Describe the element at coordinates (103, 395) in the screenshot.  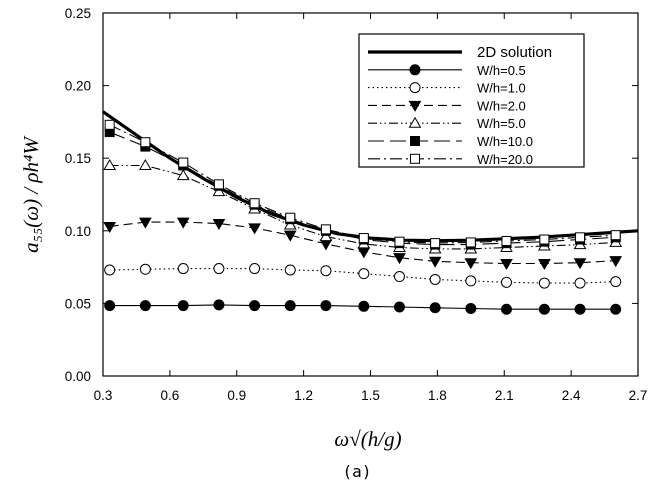
I see `x-tick-label: 0.3` at that location.